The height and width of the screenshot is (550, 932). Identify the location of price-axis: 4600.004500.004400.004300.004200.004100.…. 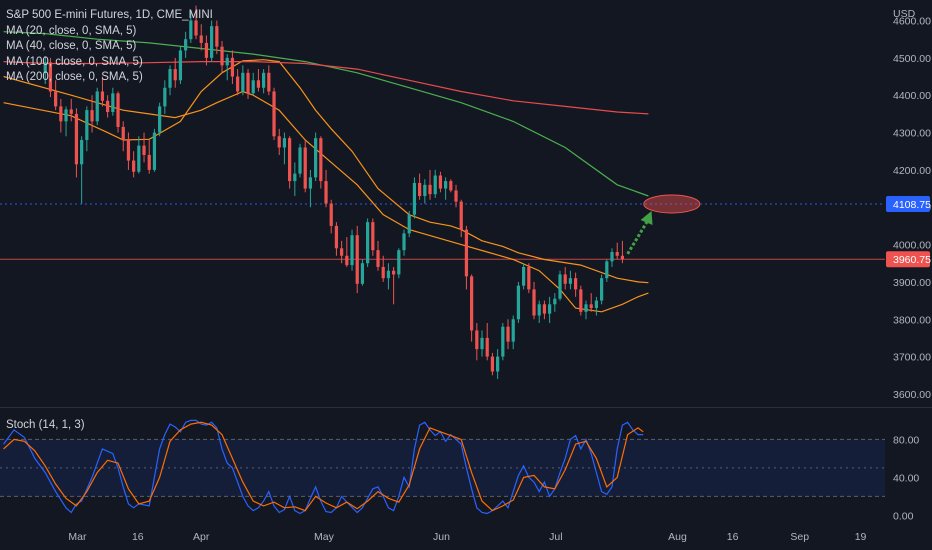
(908, 269).